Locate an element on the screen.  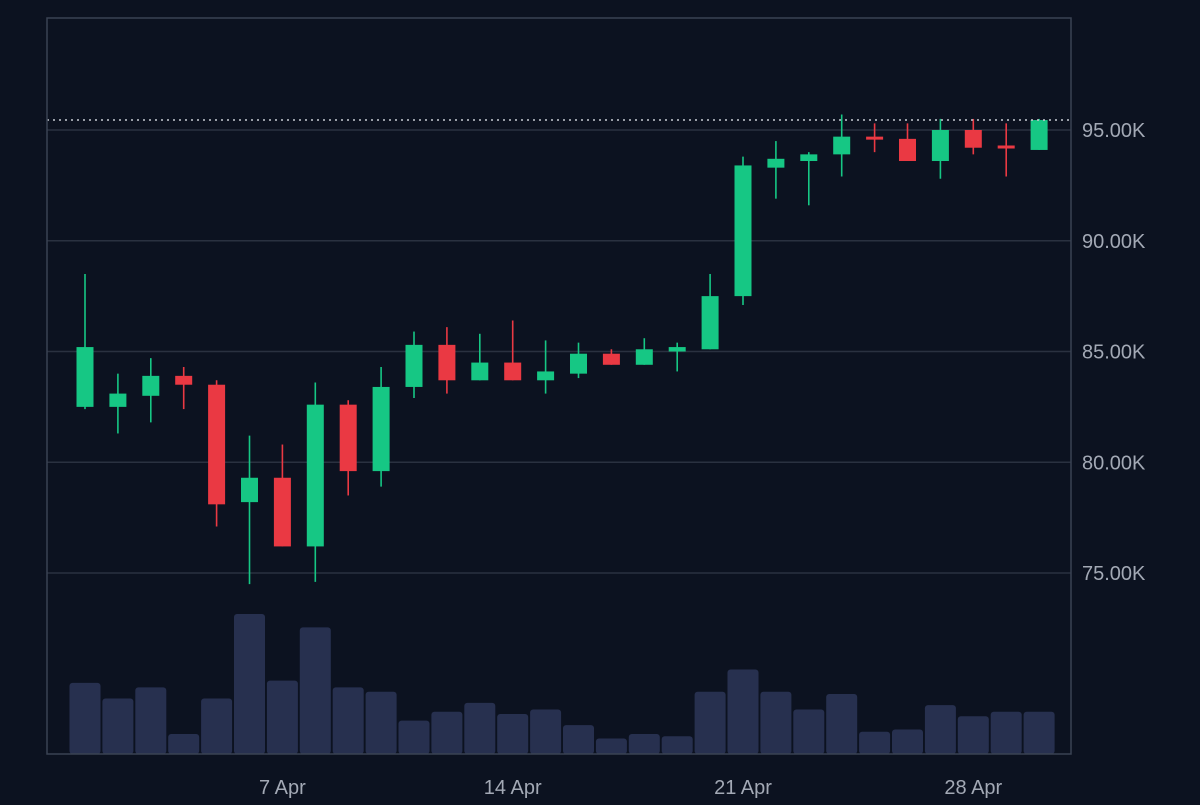
y-tick-label: 75.00K is located at coordinates (1114, 574).